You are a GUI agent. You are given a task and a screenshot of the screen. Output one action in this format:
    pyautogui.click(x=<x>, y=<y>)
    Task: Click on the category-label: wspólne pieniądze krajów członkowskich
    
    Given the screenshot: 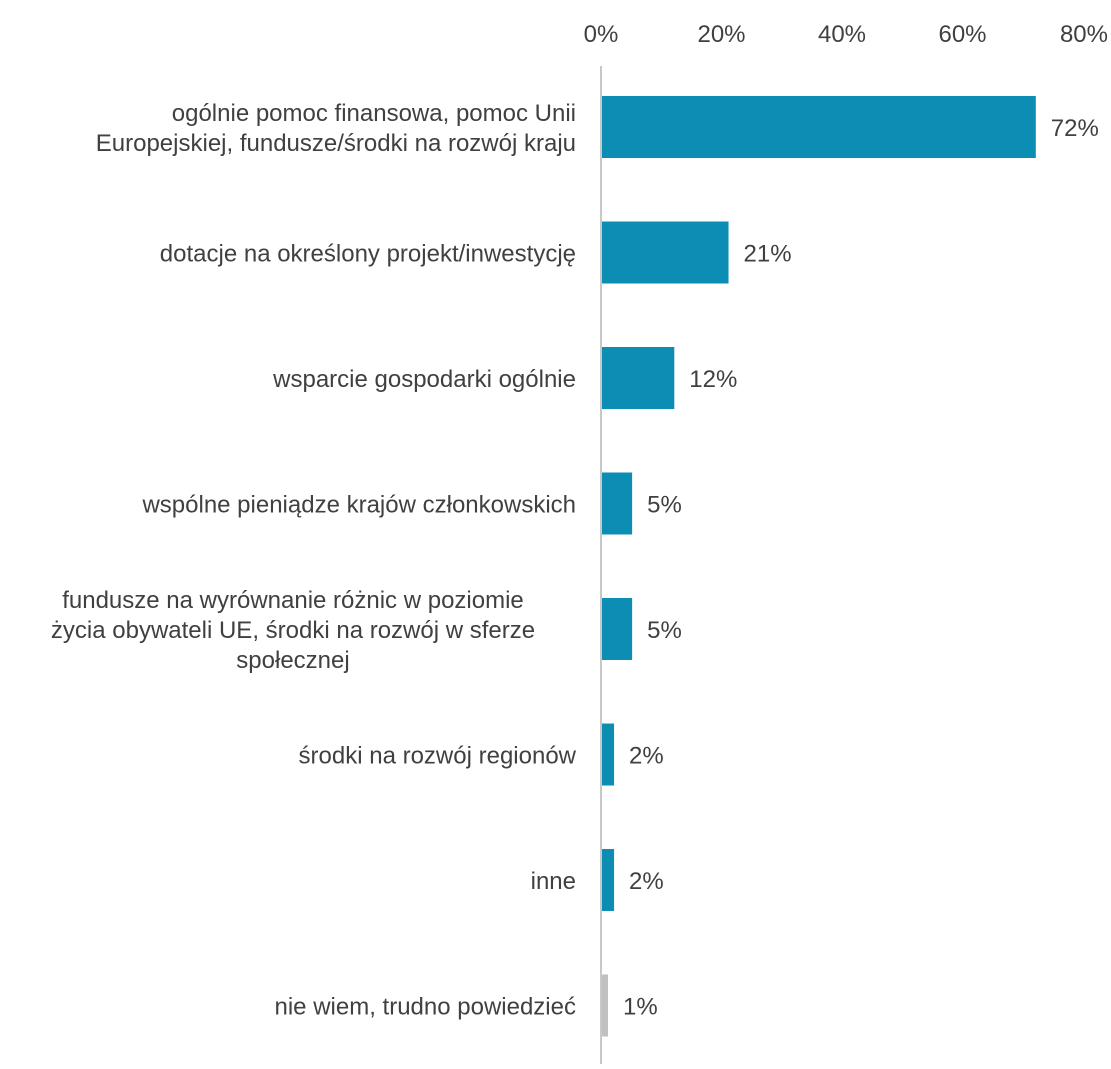 What is the action you would take?
    pyautogui.click(x=358, y=505)
    